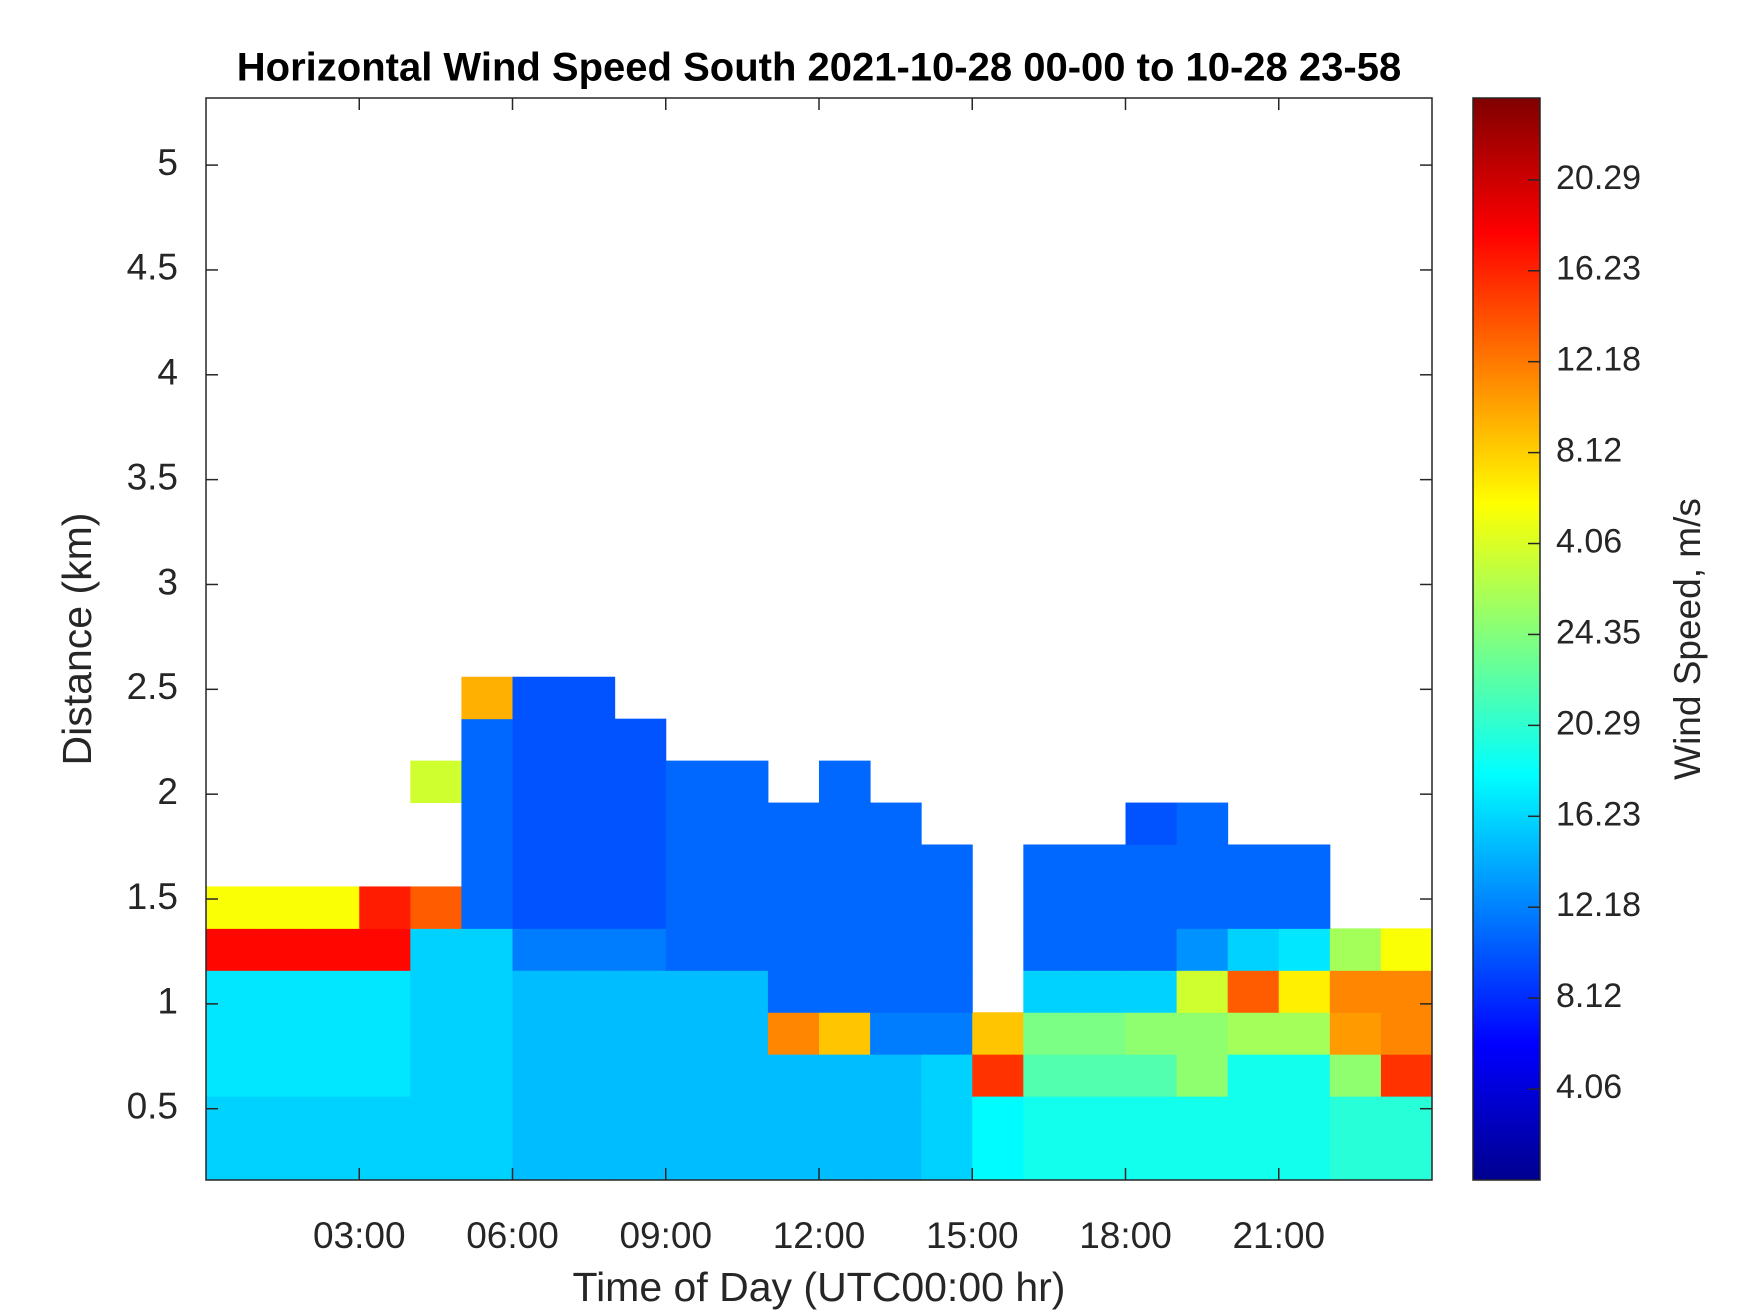 The width and height of the screenshot is (1750, 1313). Describe the element at coordinates (359, 1235) in the screenshot. I see `x-tick-label: 03:00` at that location.